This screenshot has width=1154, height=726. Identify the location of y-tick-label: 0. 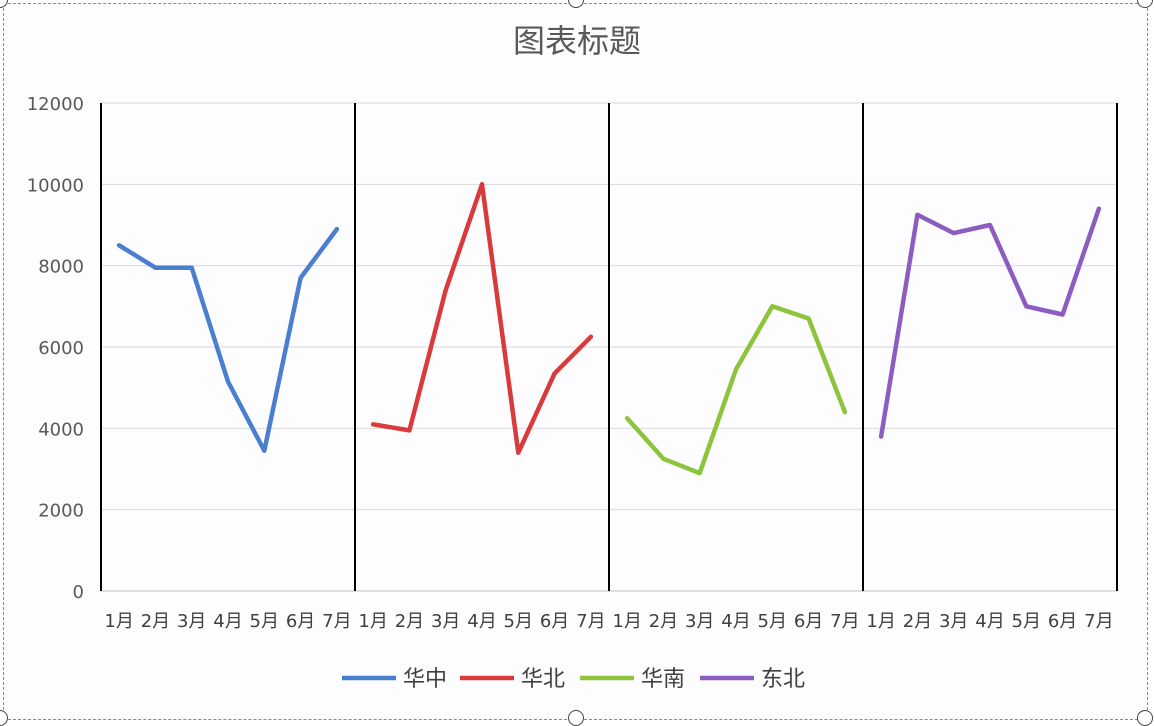
(78, 592).